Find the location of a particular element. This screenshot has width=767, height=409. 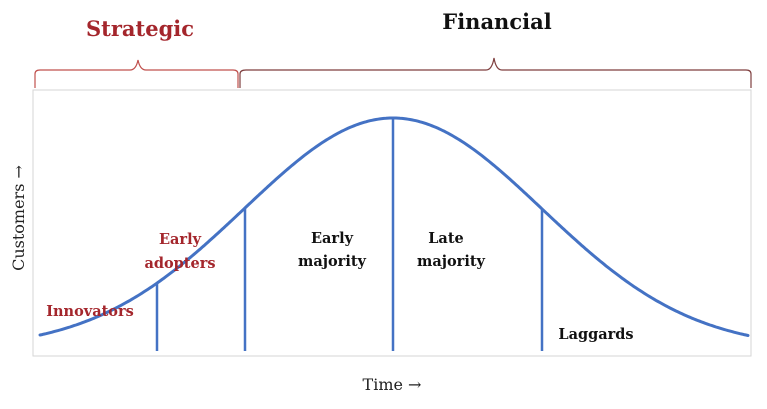

financial-label: Financial is located at coordinates (496, 21).